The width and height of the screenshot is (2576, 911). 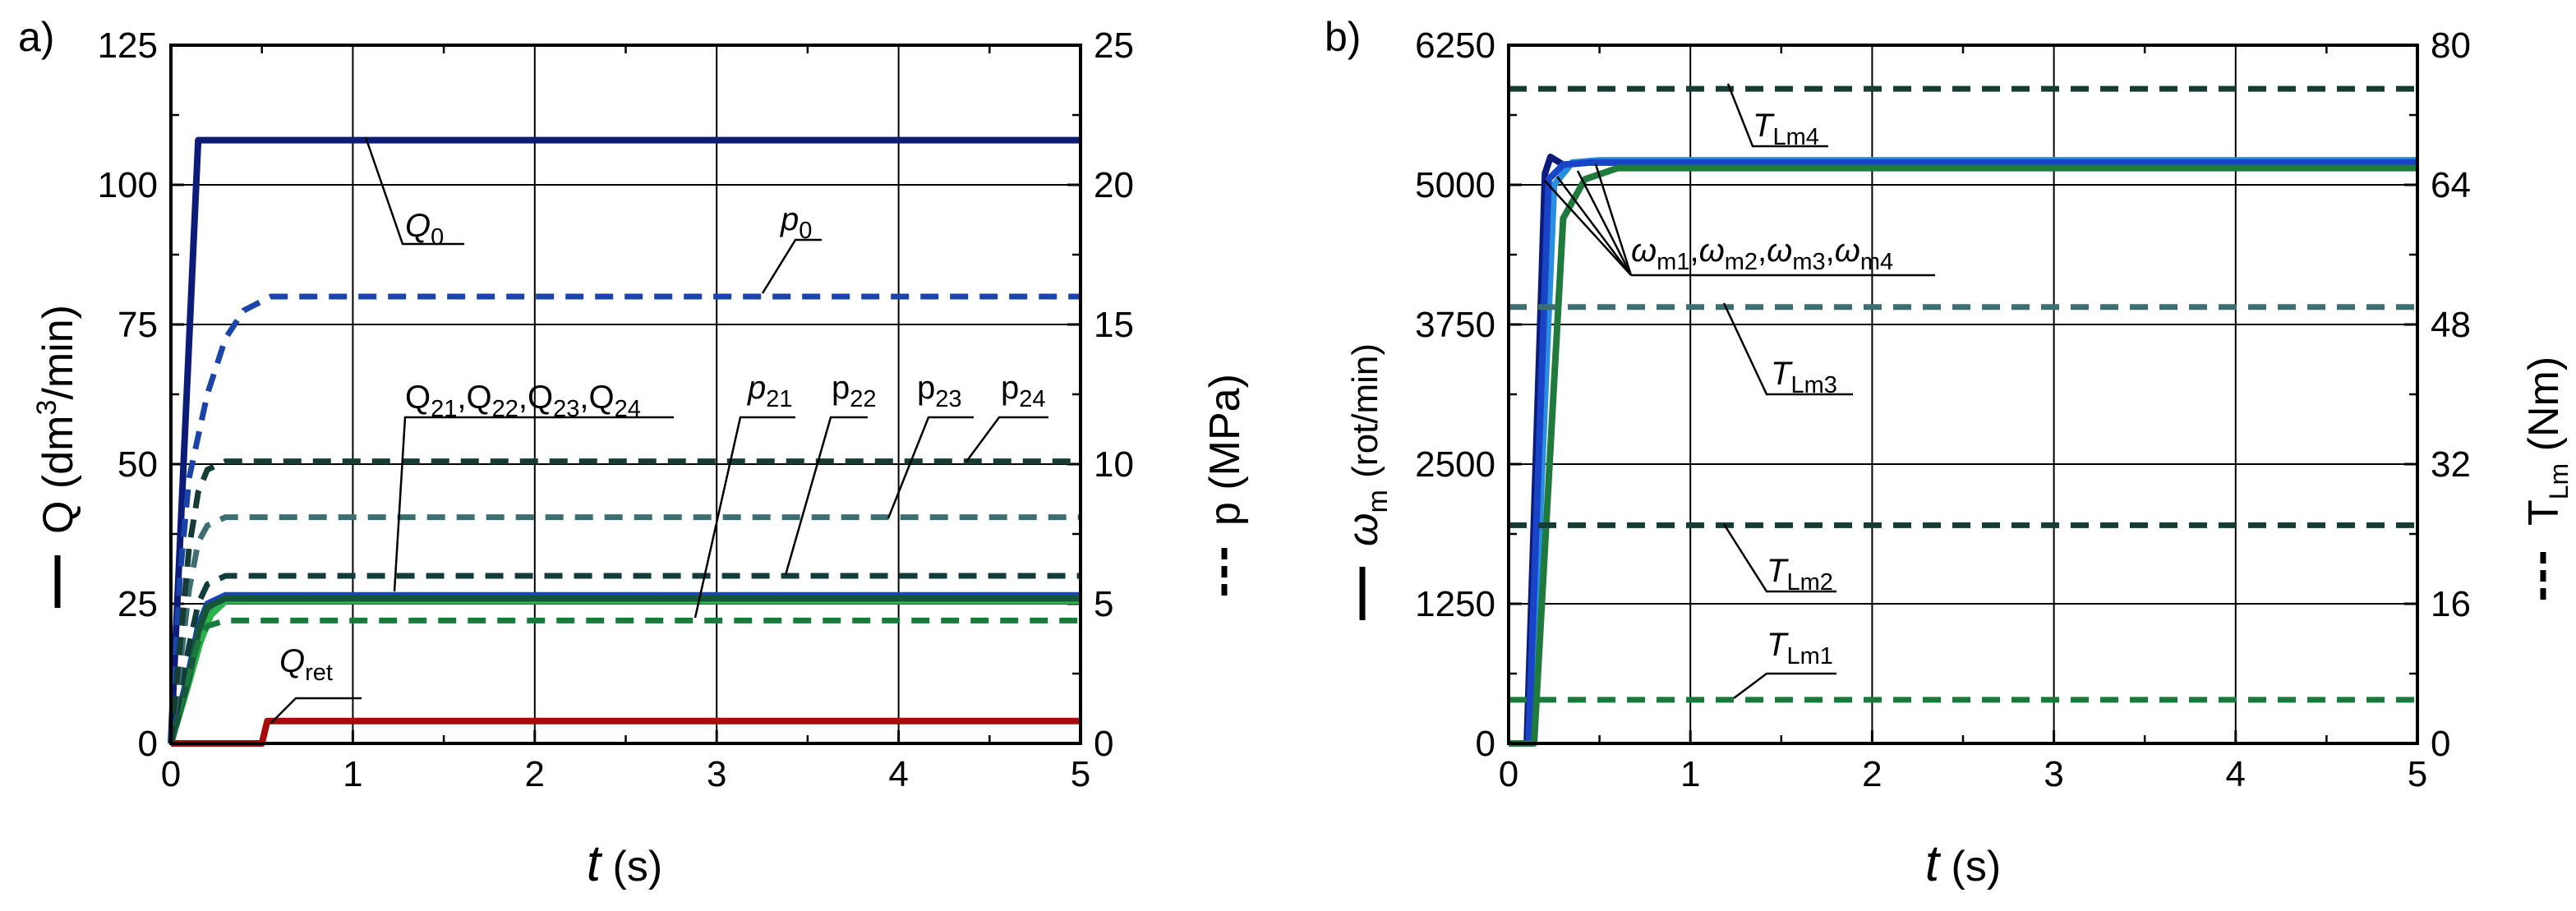 What do you see at coordinates (1786, 129) in the screenshot?
I see `label-TLm4: TLm4` at bounding box center [1786, 129].